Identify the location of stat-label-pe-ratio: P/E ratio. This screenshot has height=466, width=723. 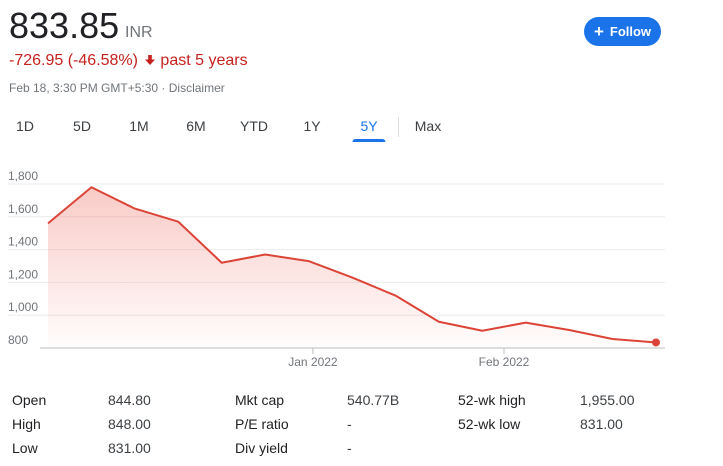
(262, 424).